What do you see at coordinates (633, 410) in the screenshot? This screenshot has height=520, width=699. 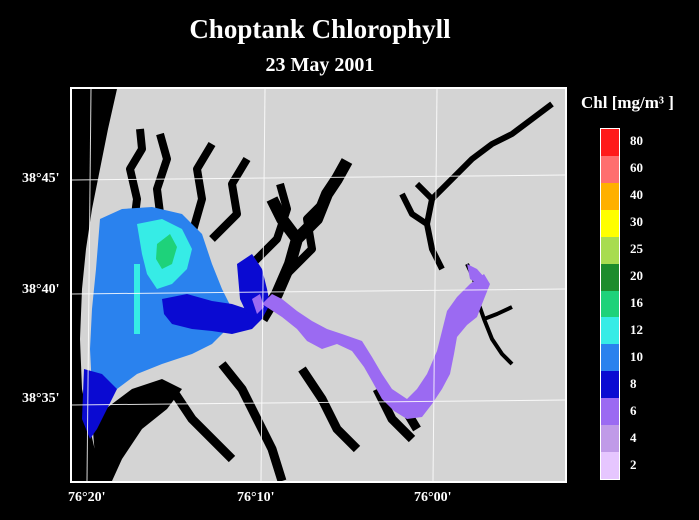 I see `color-scale-label: 6` at bounding box center [633, 410].